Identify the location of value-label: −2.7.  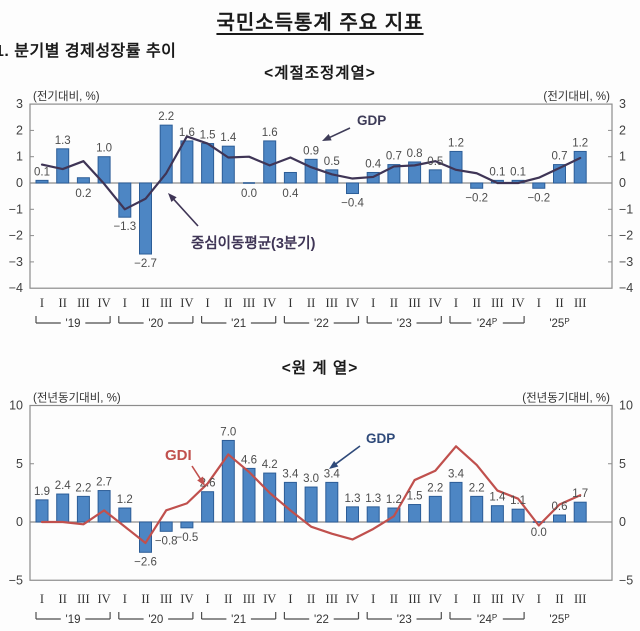
(145, 264).